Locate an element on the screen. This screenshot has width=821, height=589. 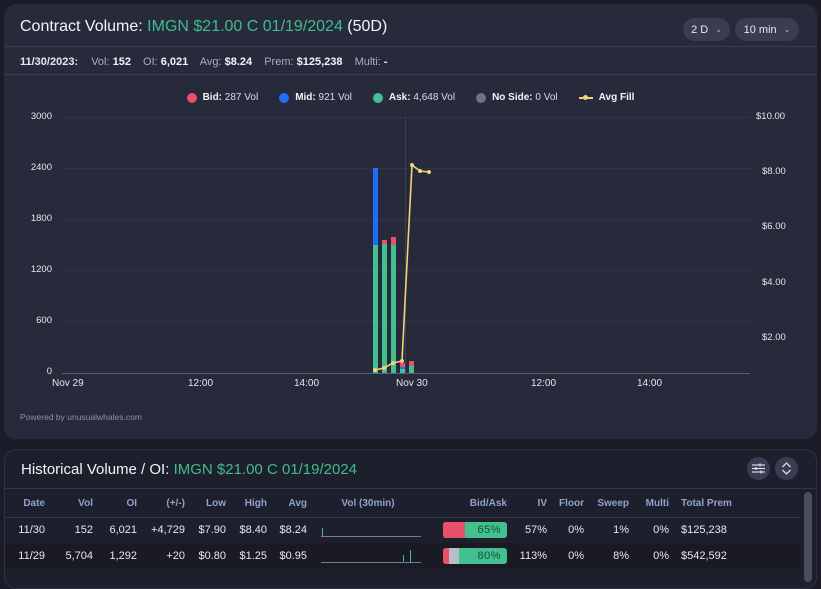
cell-sweep: 8% is located at coordinates (610, 556).